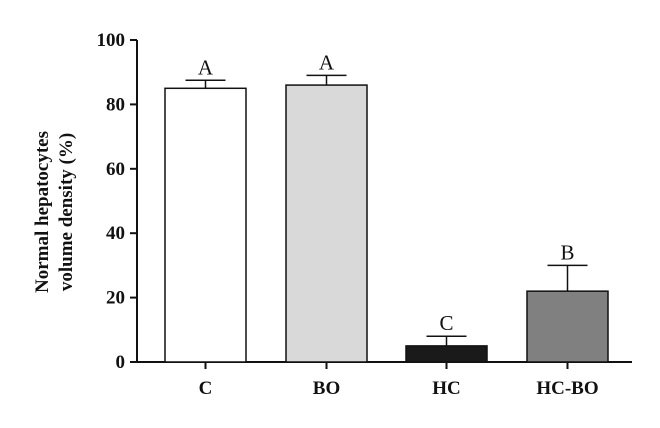 The width and height of the screenshot is (660, 428). What do you see at coordinates (567, 252) in the screenshot?
I see `significance-letter: B` at bounding box center [567, 252].